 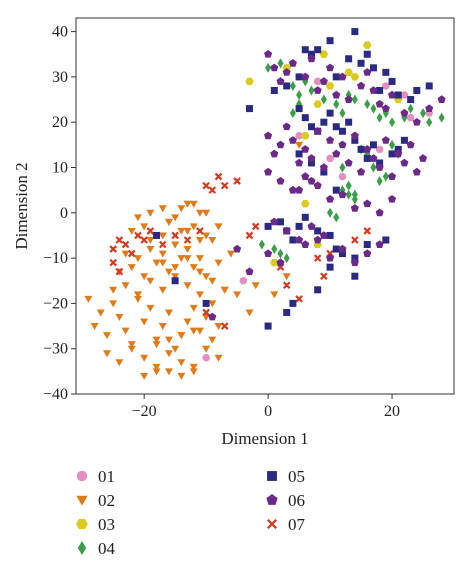 What do you see at coordinates (55, 394) in the screenshot?
I see `y-tick-label: −40` at bounding box center [55, 394].